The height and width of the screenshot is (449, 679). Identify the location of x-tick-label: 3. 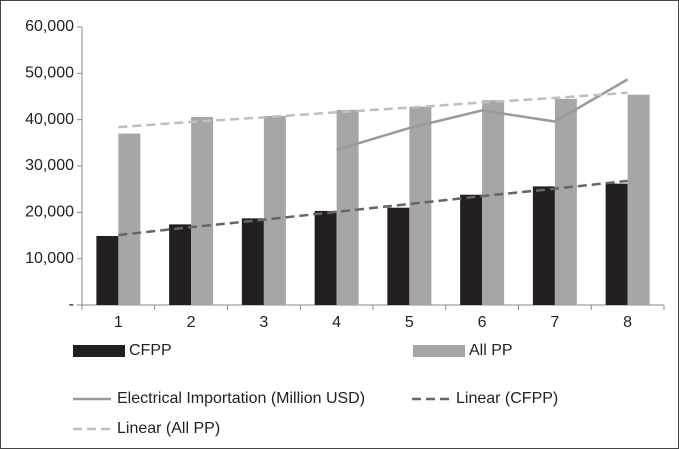
(263, 322).